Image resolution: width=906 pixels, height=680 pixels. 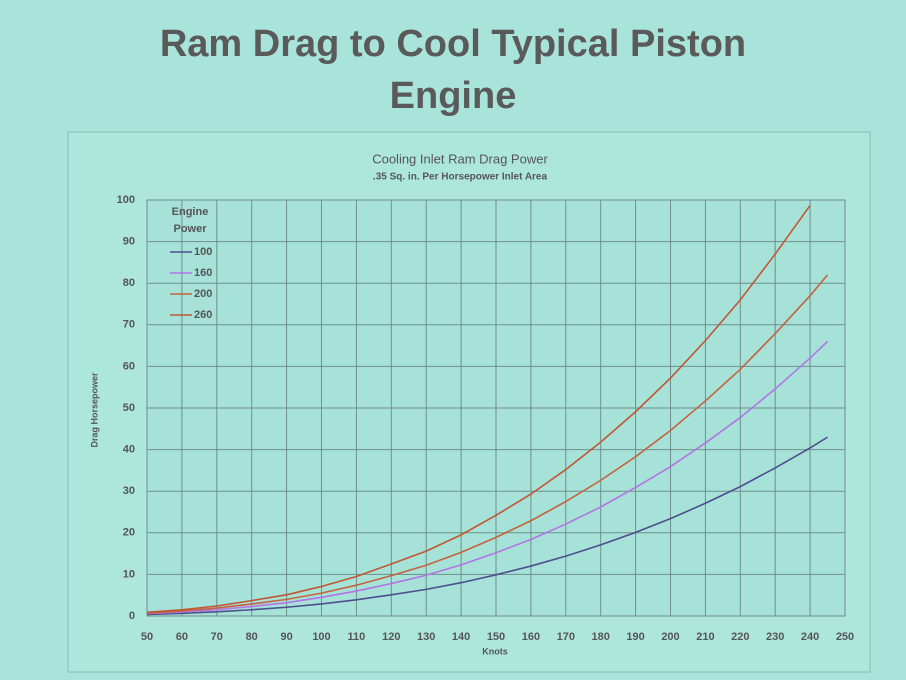 I want to click on x-tick-label: 160, so click(x=531, y=637).